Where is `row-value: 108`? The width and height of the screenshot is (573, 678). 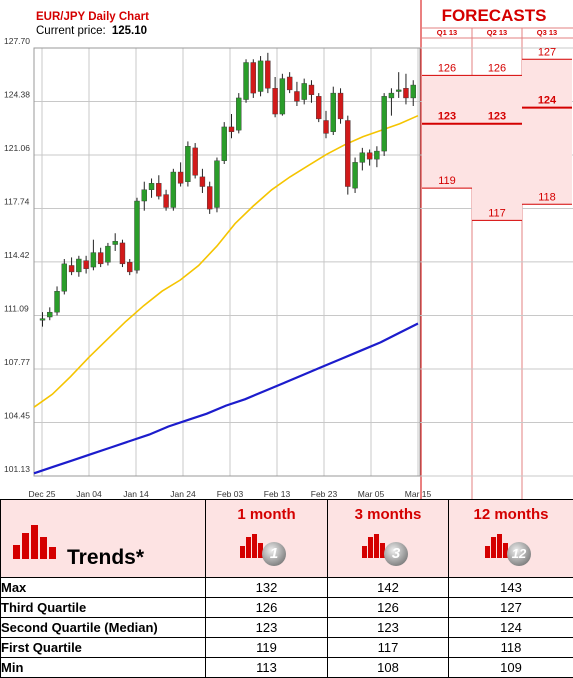
row-value: 108 is located at coordinates (388, 668).